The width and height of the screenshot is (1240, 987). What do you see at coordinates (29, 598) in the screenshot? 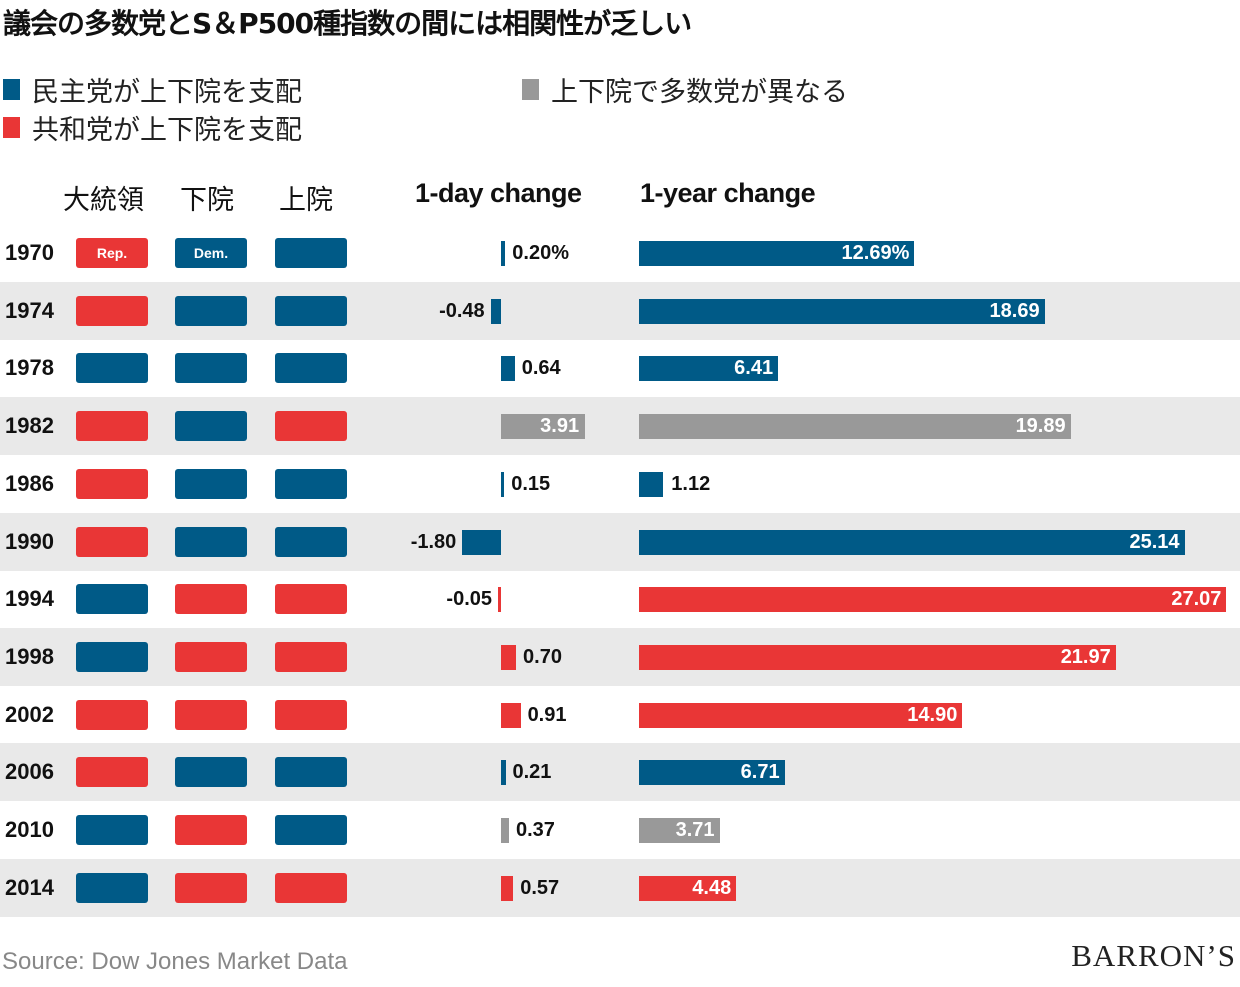
I see `year-label: 1994` at bounding box center [29, 598].